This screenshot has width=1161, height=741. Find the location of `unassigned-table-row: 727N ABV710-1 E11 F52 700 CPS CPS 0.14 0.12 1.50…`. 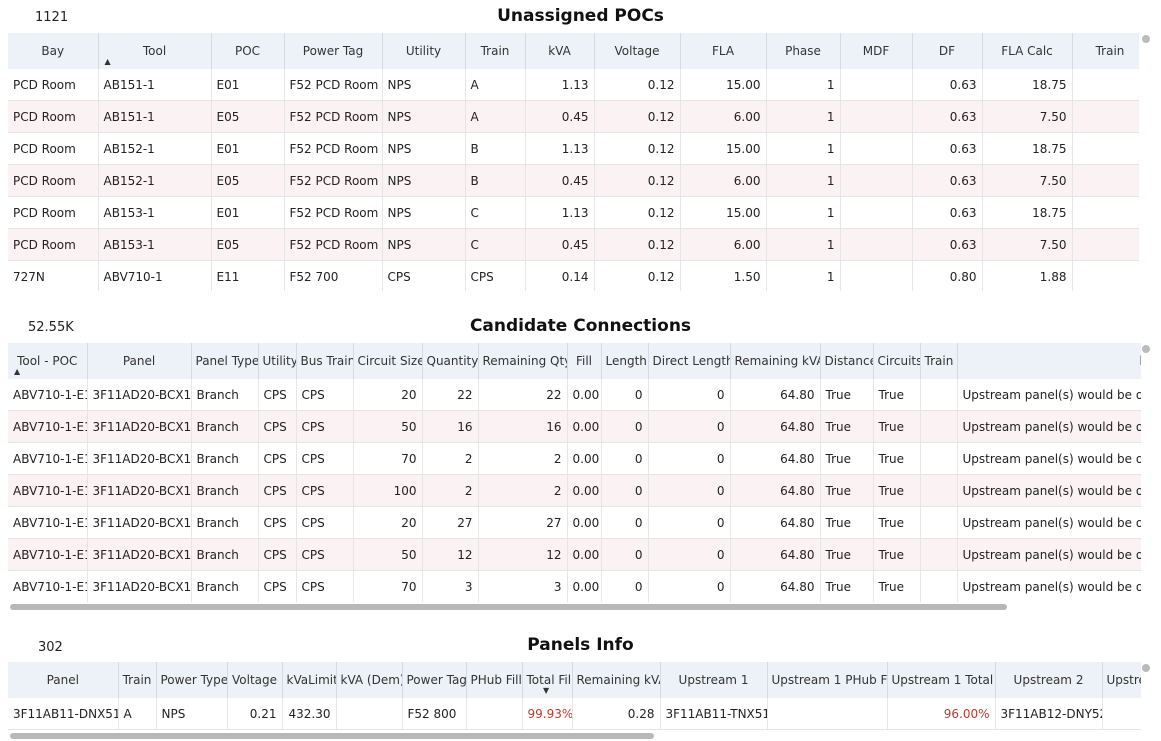

unassigned-table-row: 727N ABV710-1 E11 F52 700 CPS CPS 0.14 0.12 1.50… is located at coordinates (573, 275).